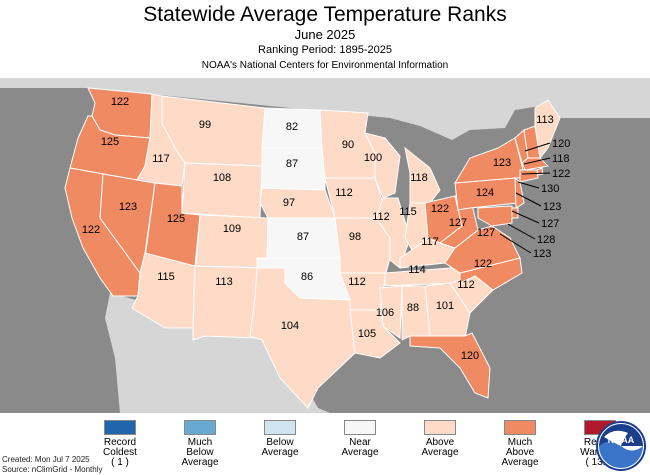  I want to click on canada-land, so click(325, 109).